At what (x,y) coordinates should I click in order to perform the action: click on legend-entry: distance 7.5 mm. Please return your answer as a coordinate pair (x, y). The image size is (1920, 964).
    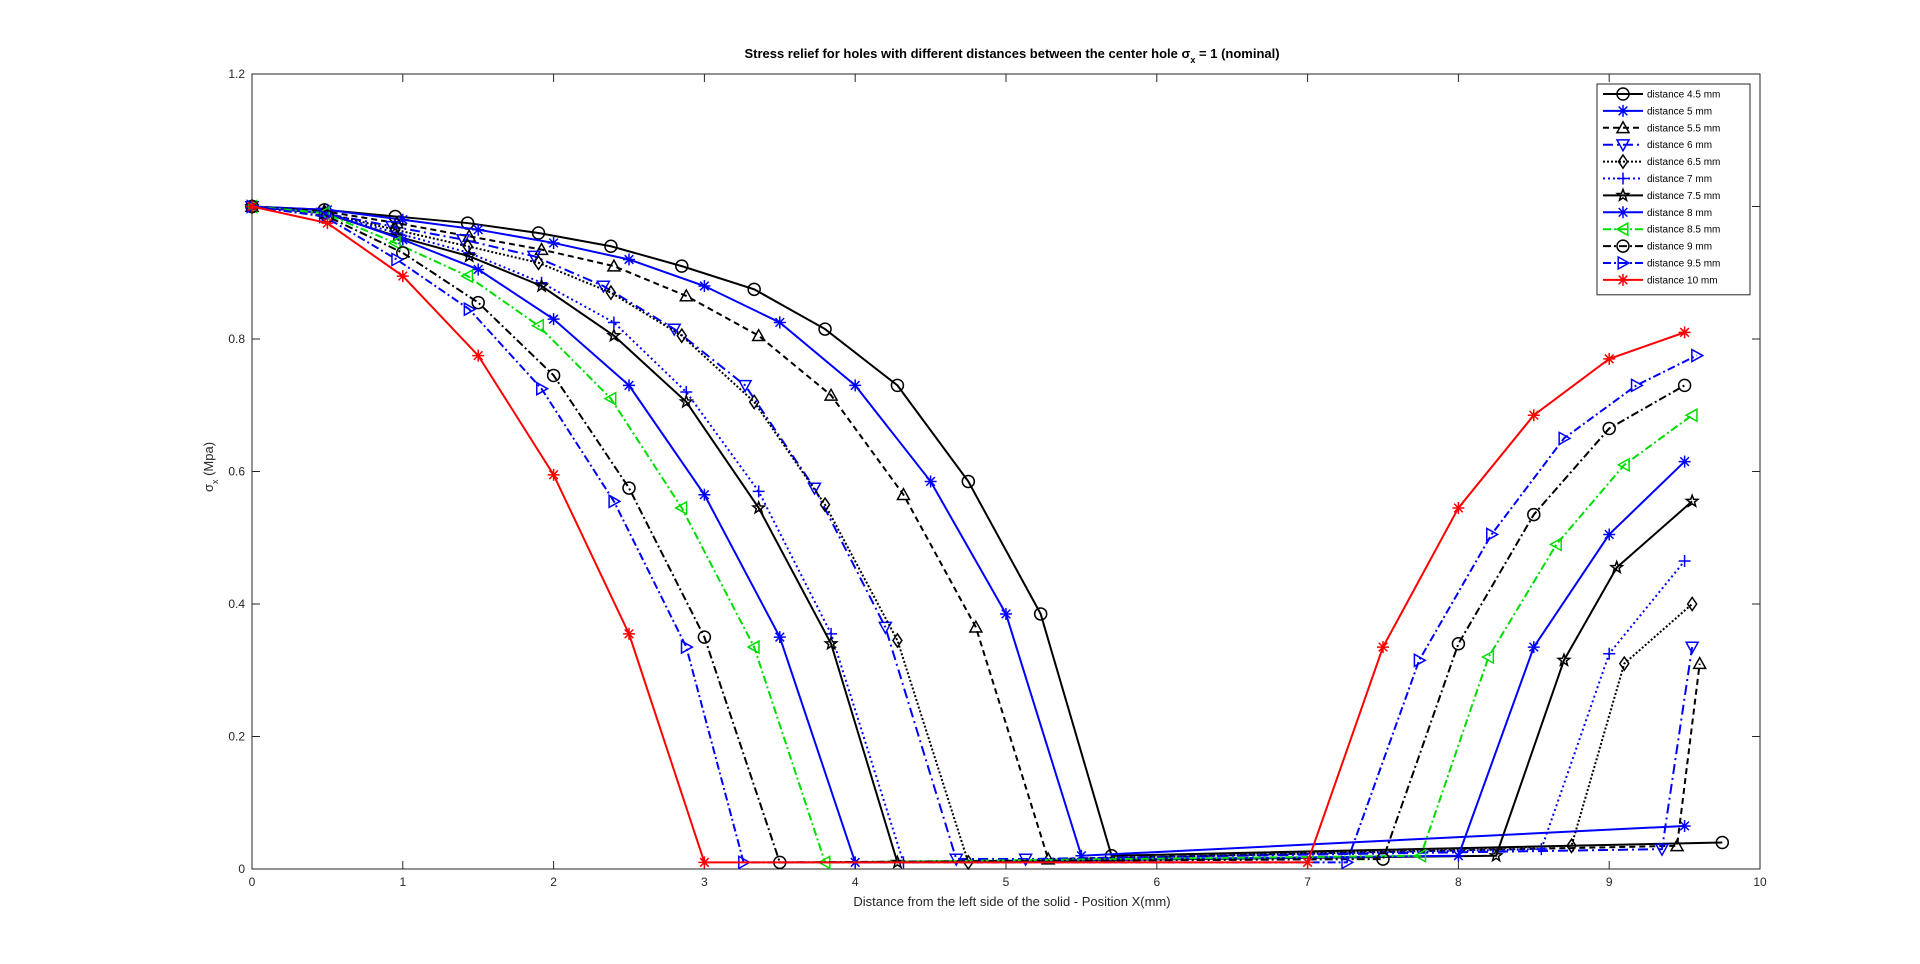
    Looking at the image, I should click on (1661, 194).